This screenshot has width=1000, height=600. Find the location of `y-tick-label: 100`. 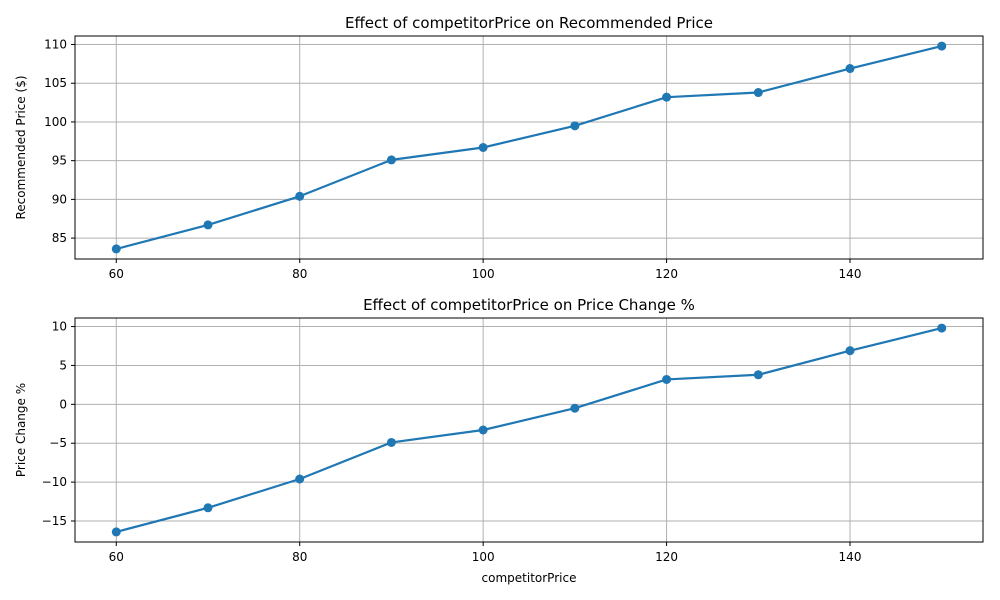

y-tick-label: 100 is located at coordinates (55, 122).